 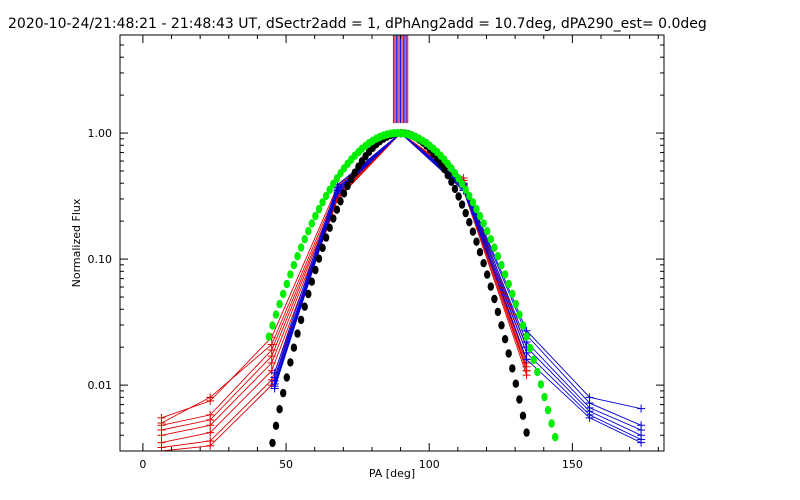 I want to click on x-tick-label: 0, so click(x=142, y=464).